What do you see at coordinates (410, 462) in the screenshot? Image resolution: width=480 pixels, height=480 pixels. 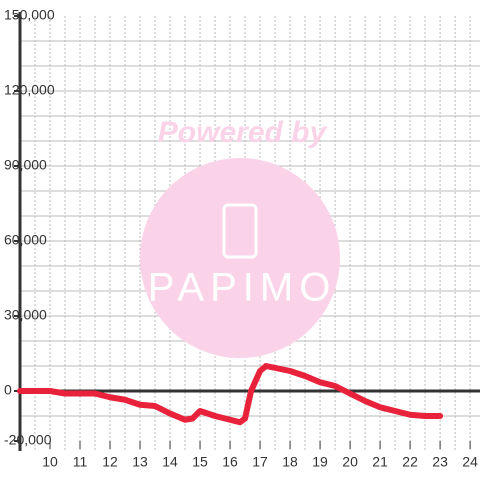 I see `x-tick-label: 22` at bounding box center [410, 462].